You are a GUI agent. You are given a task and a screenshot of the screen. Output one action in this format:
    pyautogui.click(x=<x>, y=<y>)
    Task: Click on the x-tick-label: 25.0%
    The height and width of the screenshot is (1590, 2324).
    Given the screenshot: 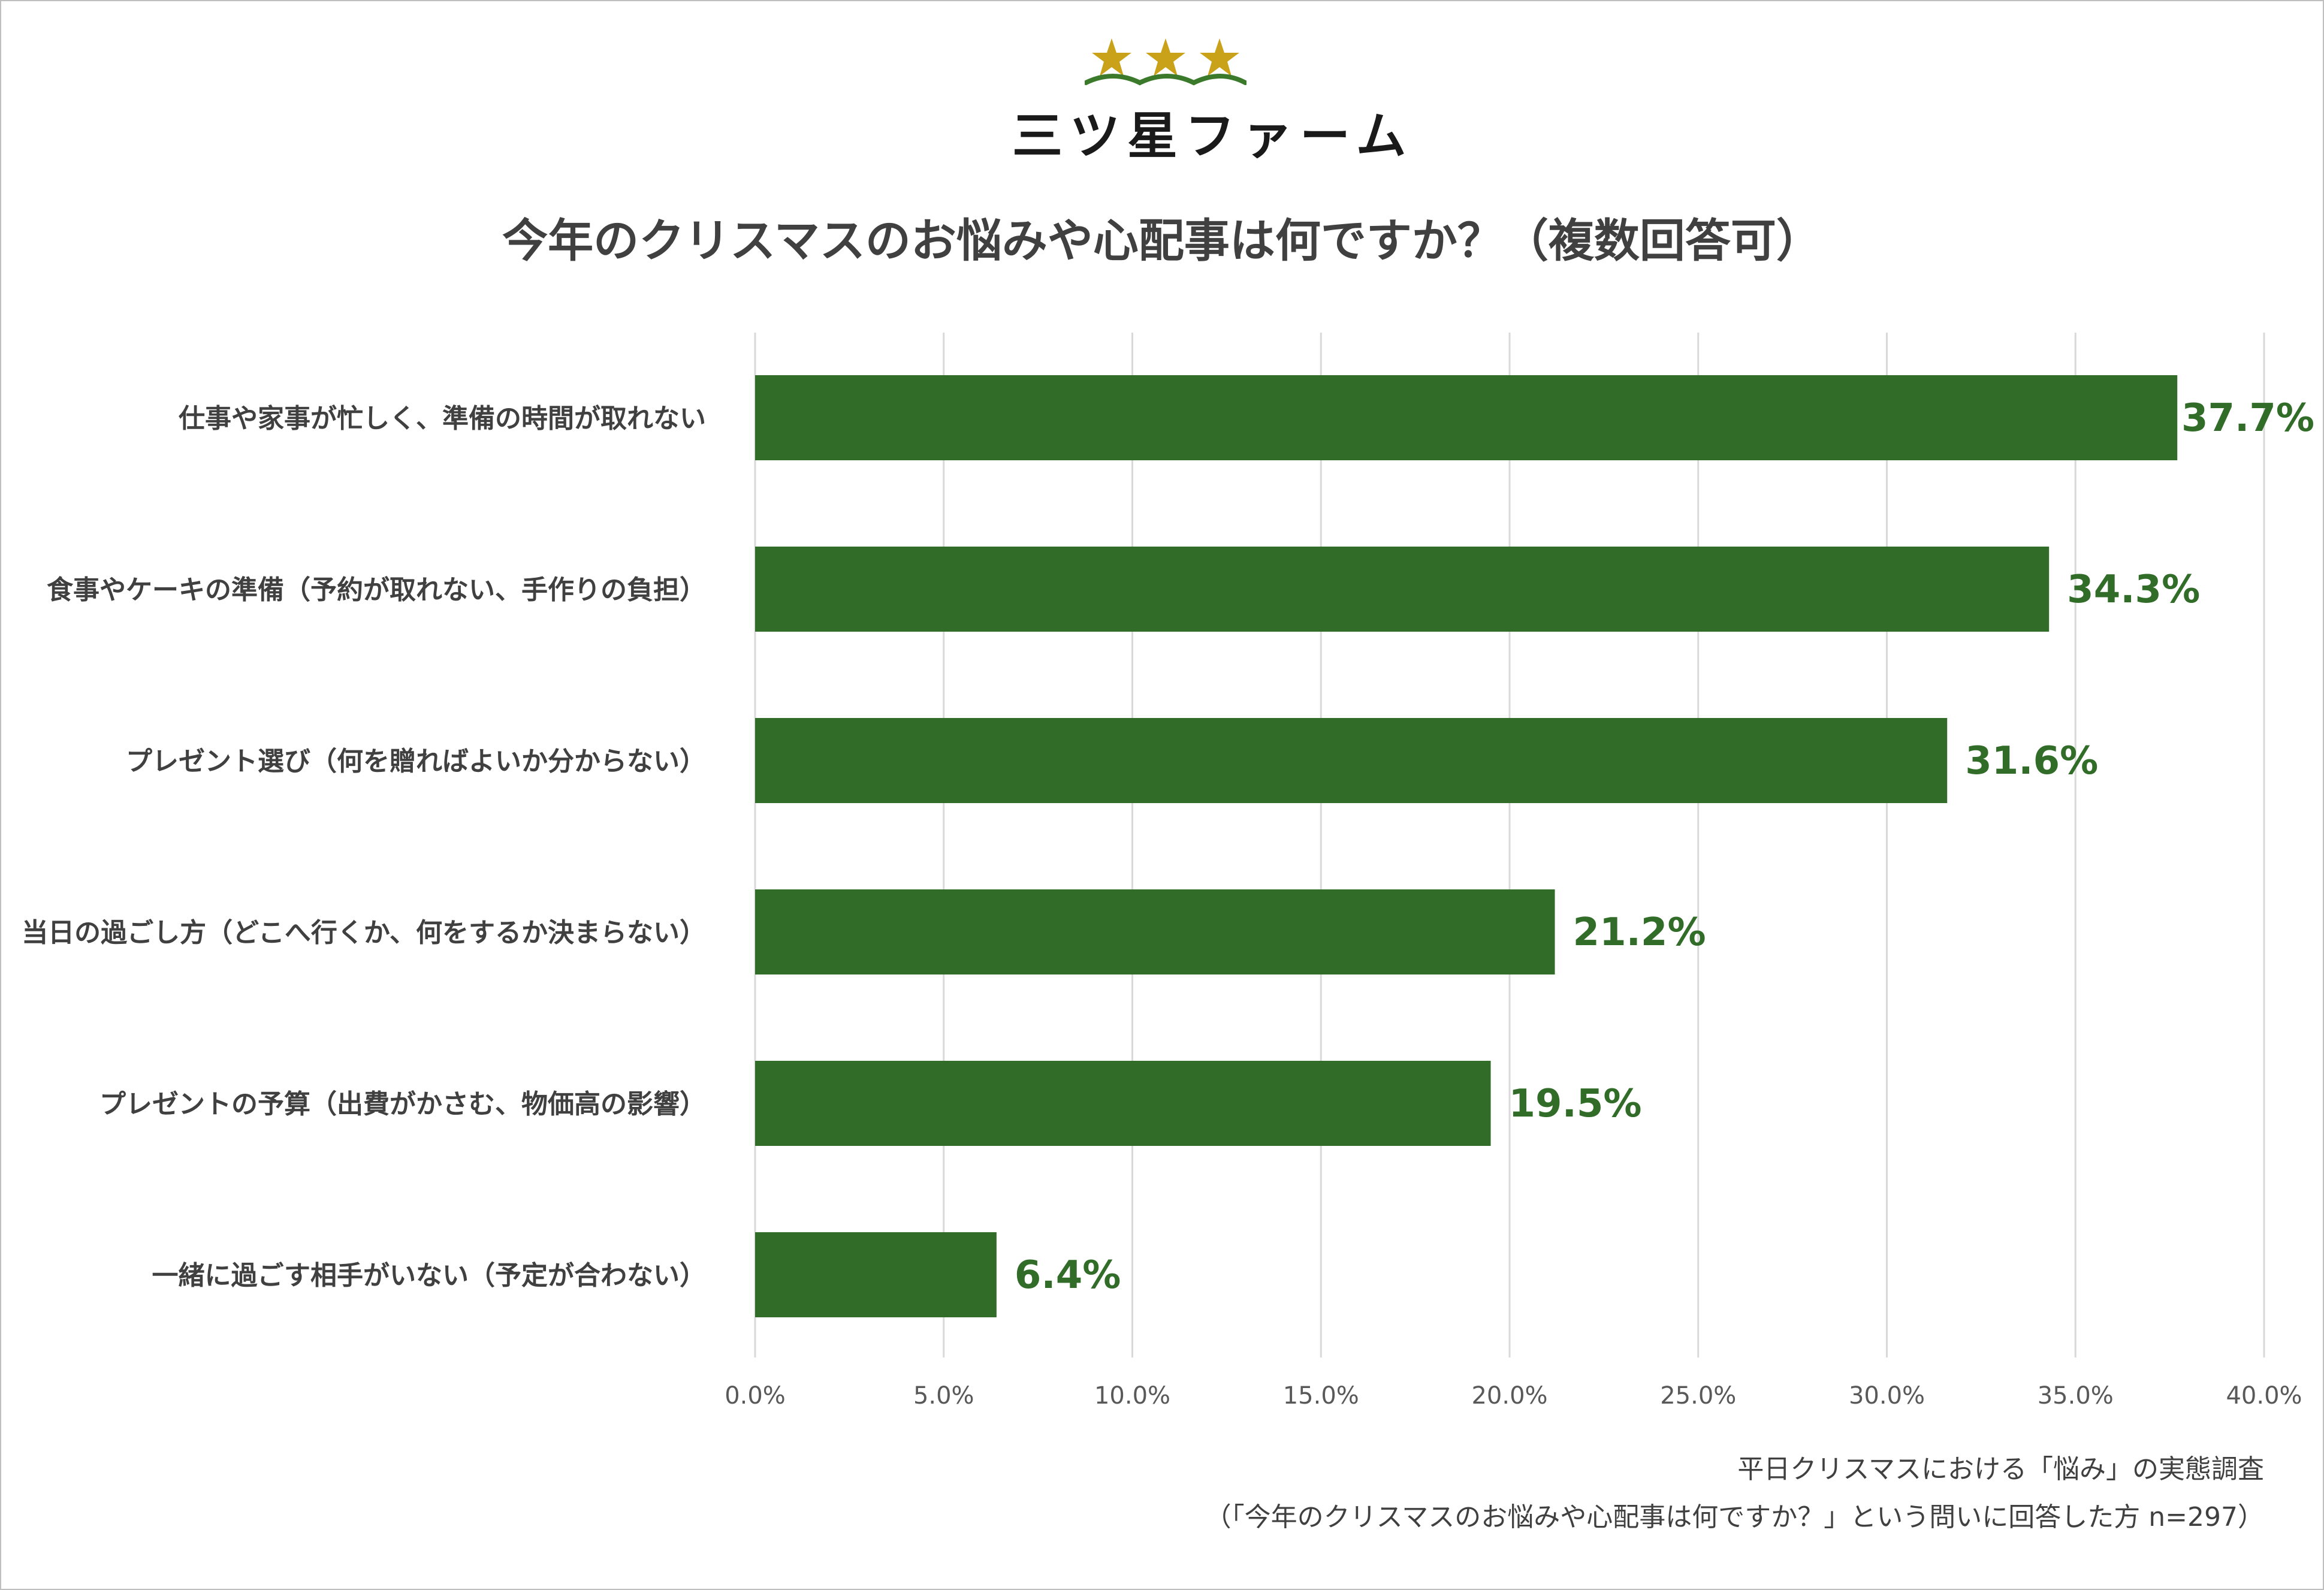 What is the action you would take?
    pyautogui.click(x=1698, y=1396)
    